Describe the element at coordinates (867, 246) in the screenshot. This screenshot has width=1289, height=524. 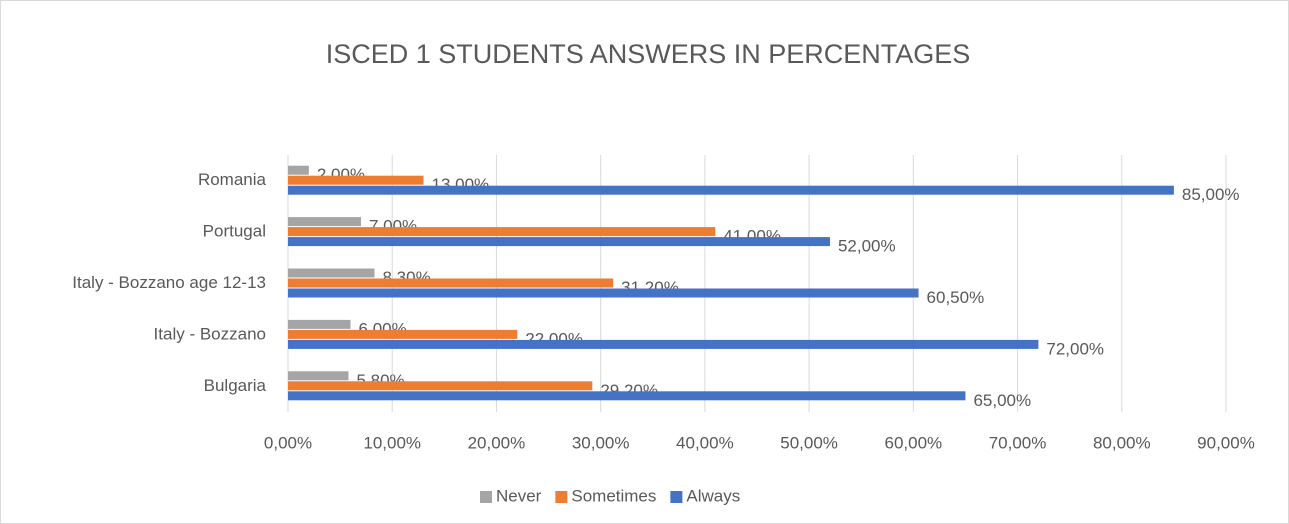
I see `value-label: 52,00%` at that location.